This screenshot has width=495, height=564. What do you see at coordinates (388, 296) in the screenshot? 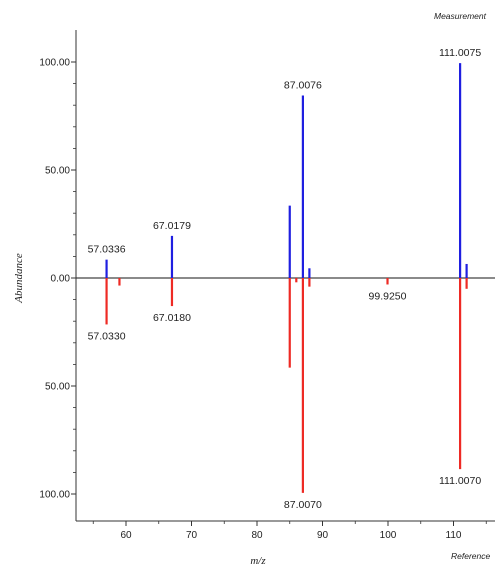
I see `peak-label: 99.9250` at bounding box center [388, 296].